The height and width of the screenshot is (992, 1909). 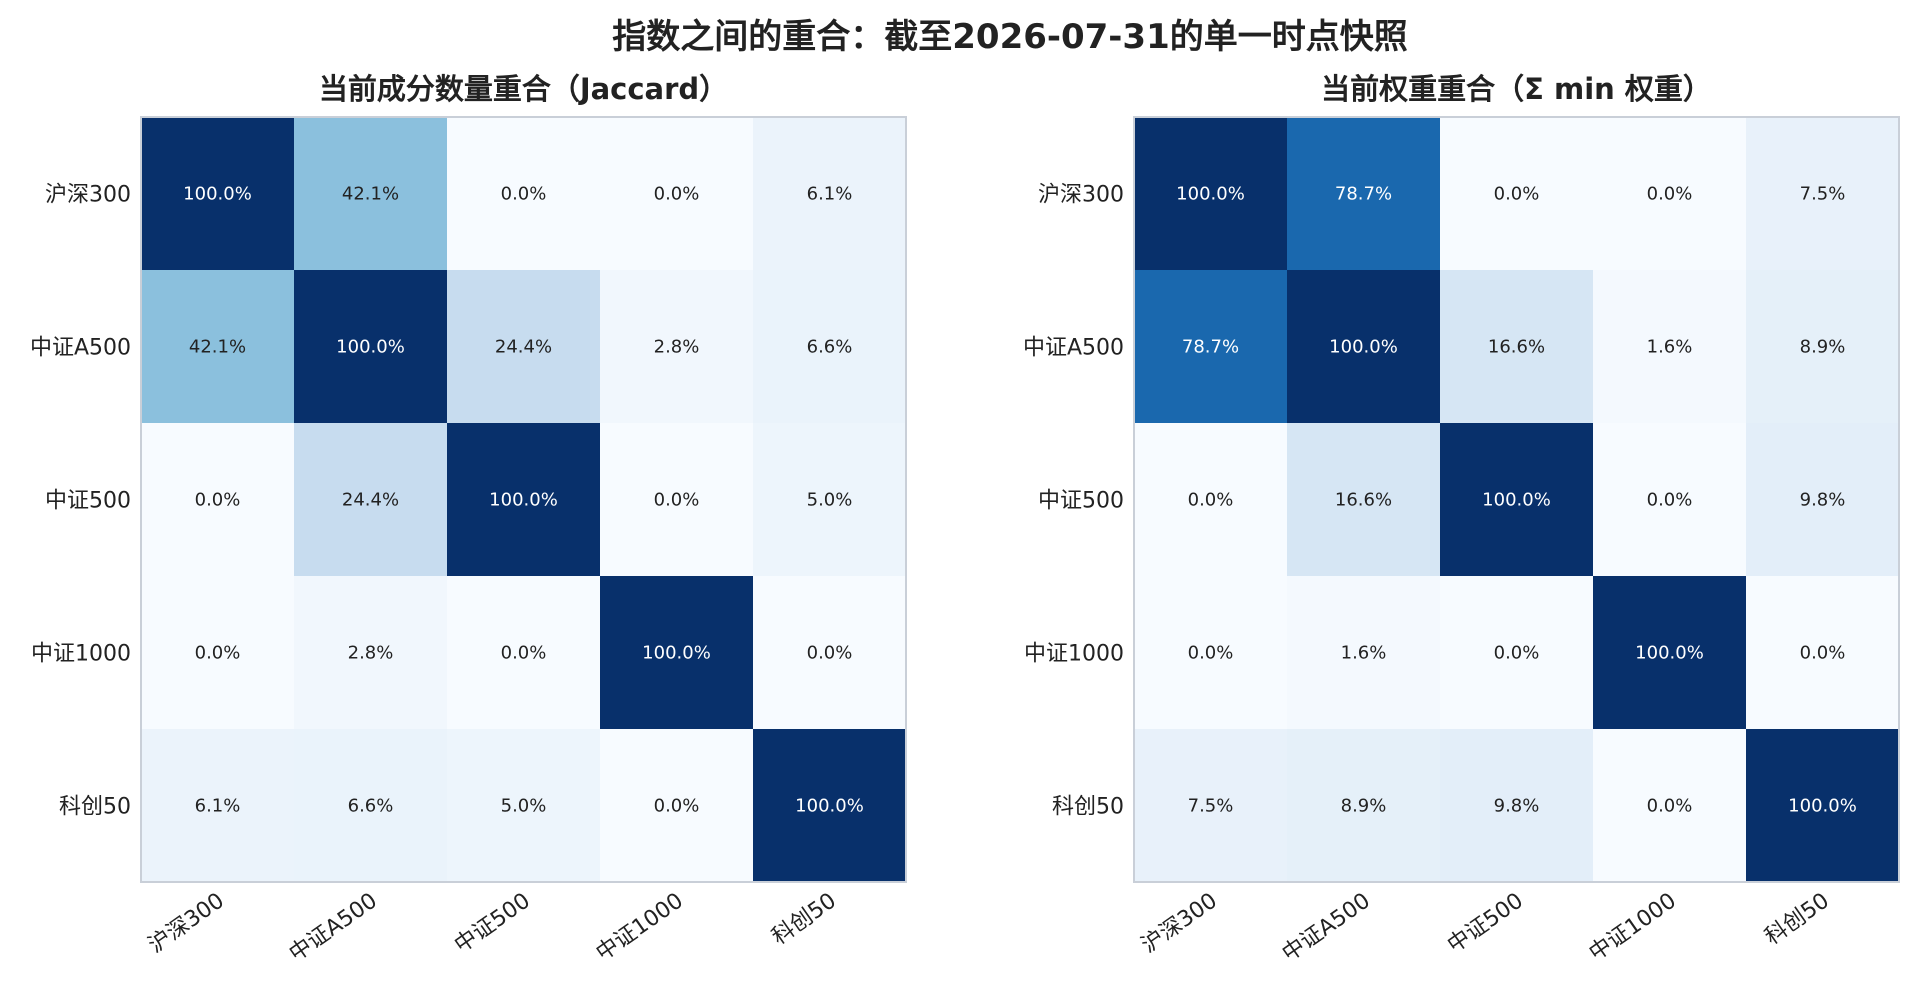 What do you see at coordinates (88, 501) in the screenshot?
I see `y-tick-label: 中证500` at bounding box center [88, 501].